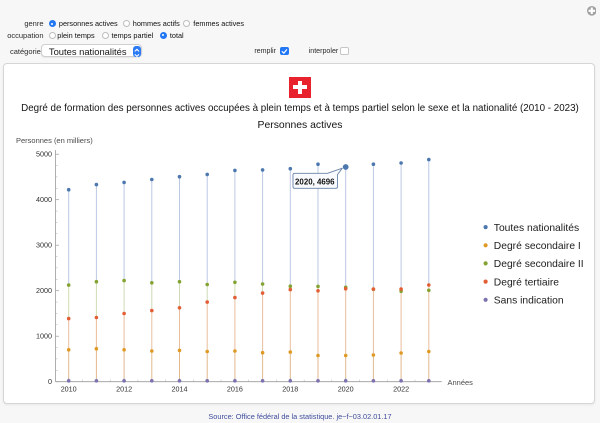 The height and width of the screenshot is (423, 600). Describe the element at coordinates (44, 199) in the screenshot. I see `svg-text: 4000` at that location.